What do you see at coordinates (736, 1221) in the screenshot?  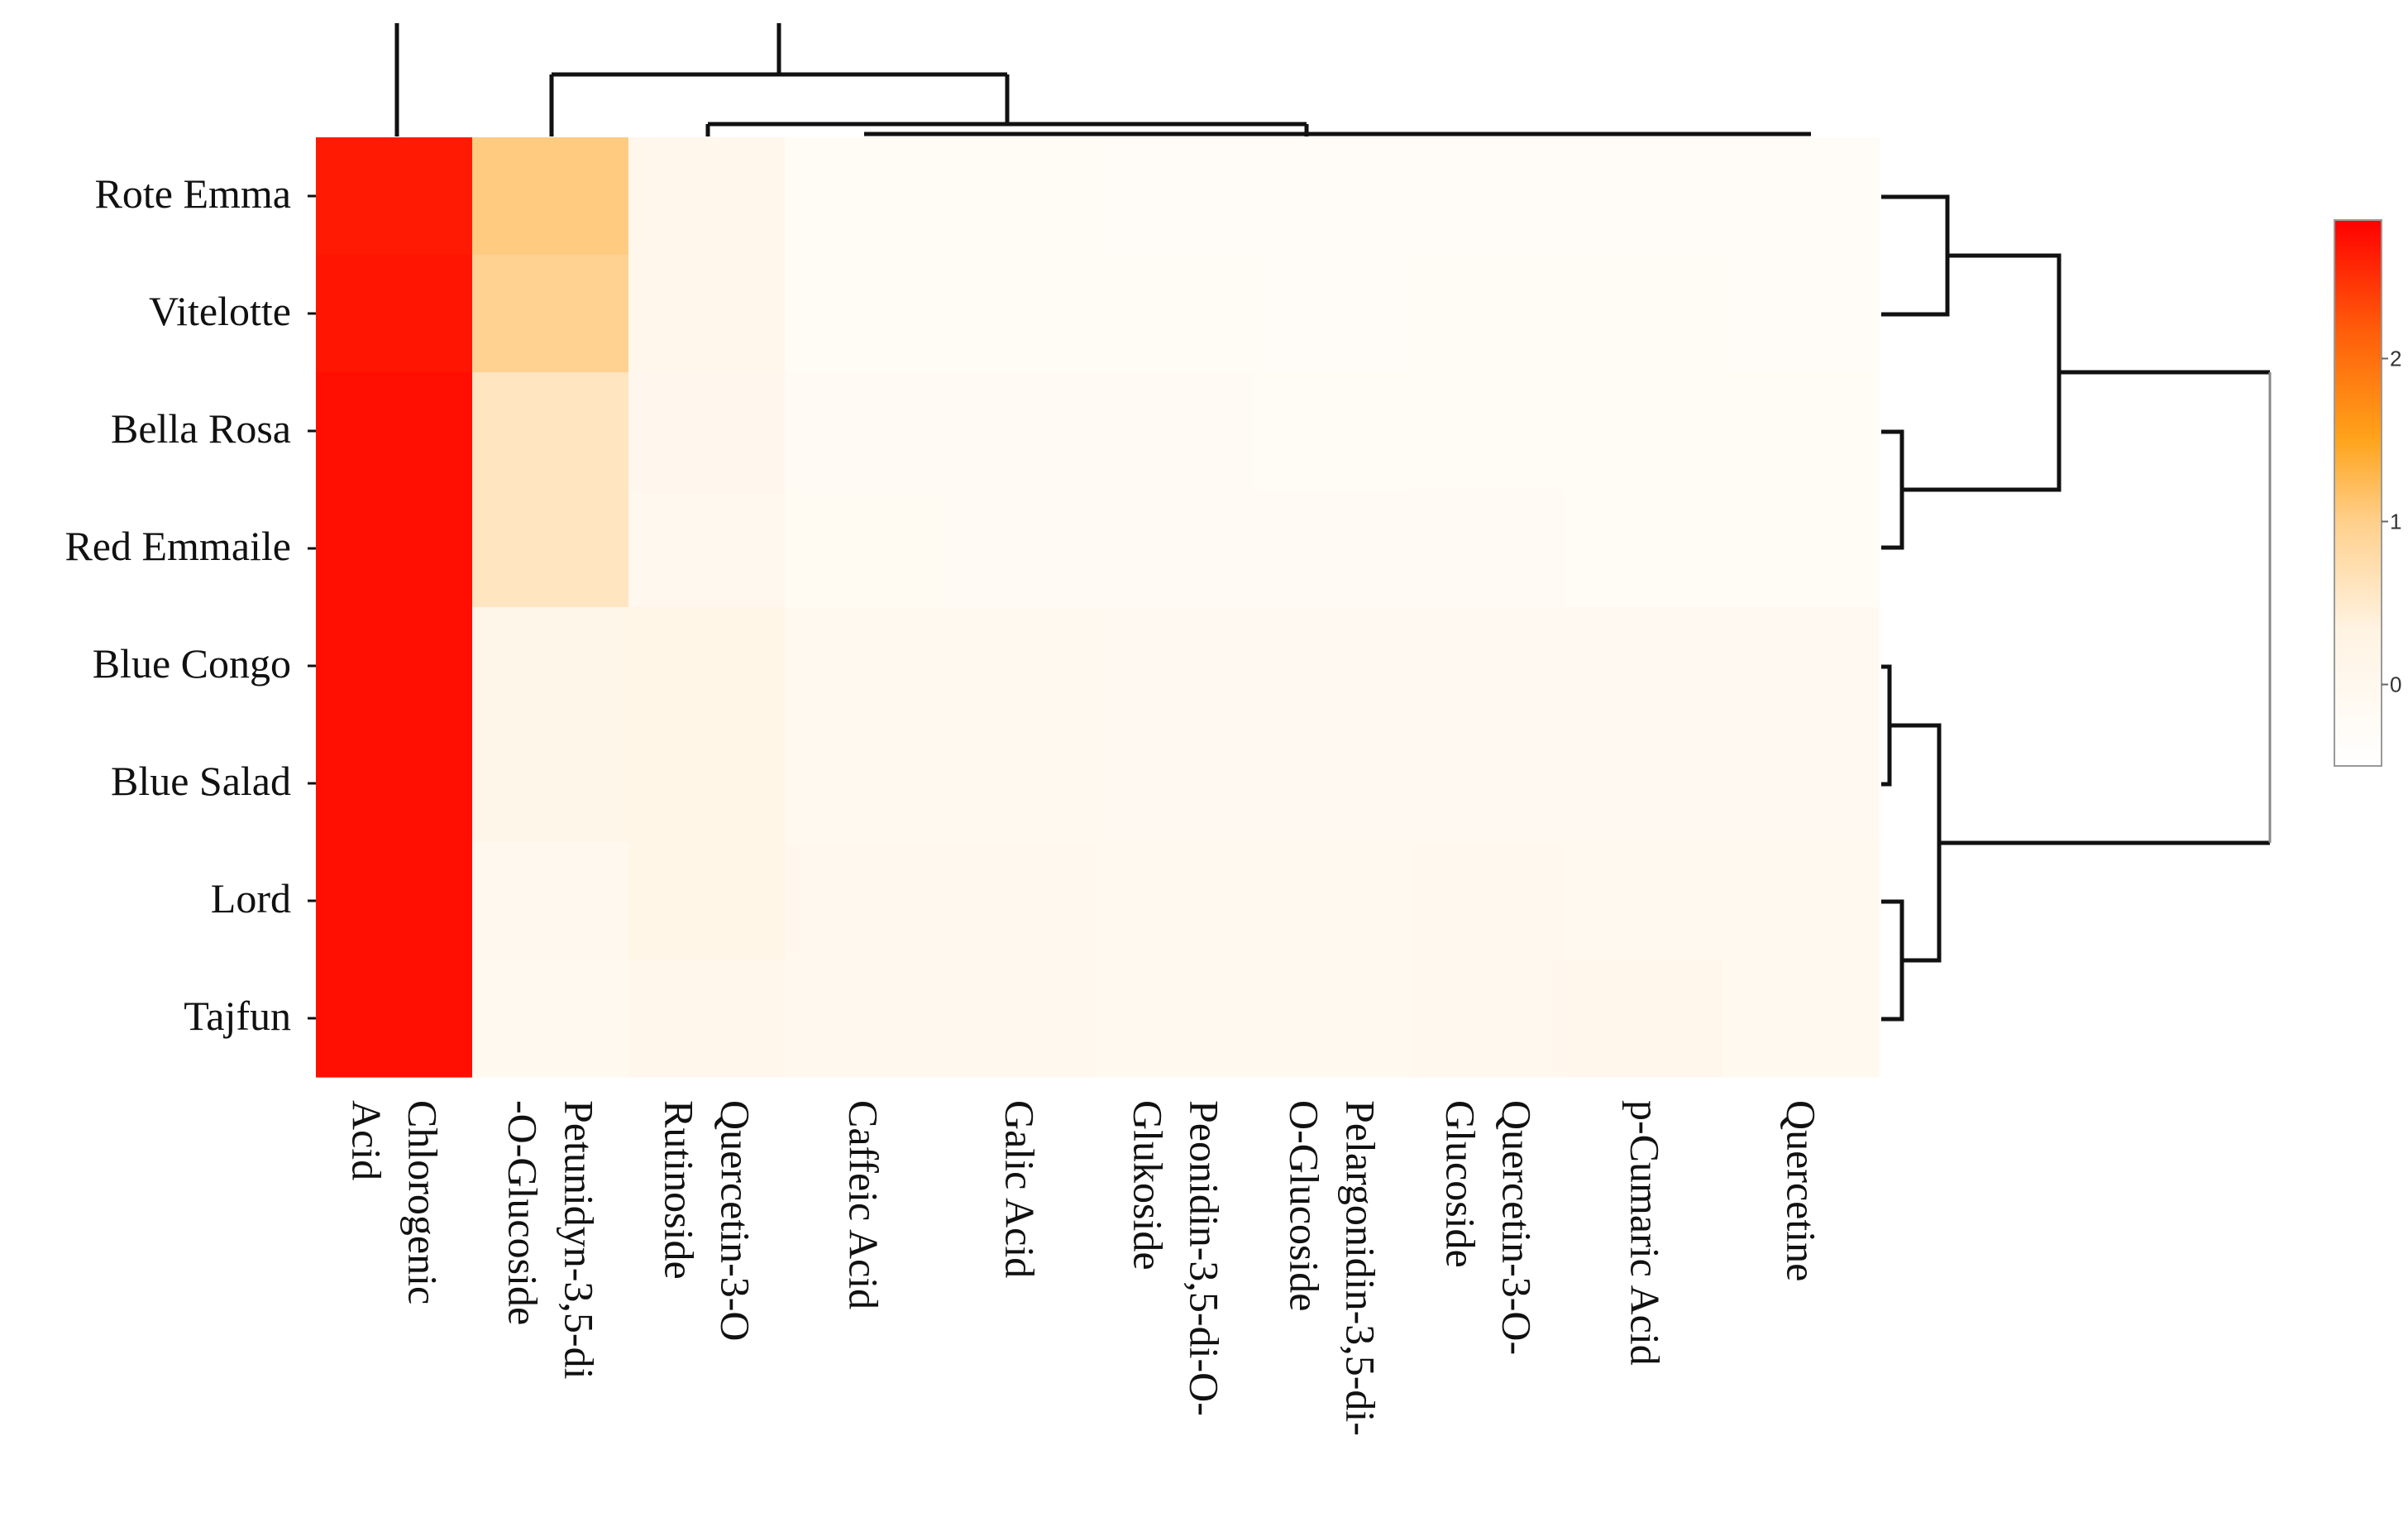 I see `column-label: Quercetin-3-O` at bounding box center [736, 1221].